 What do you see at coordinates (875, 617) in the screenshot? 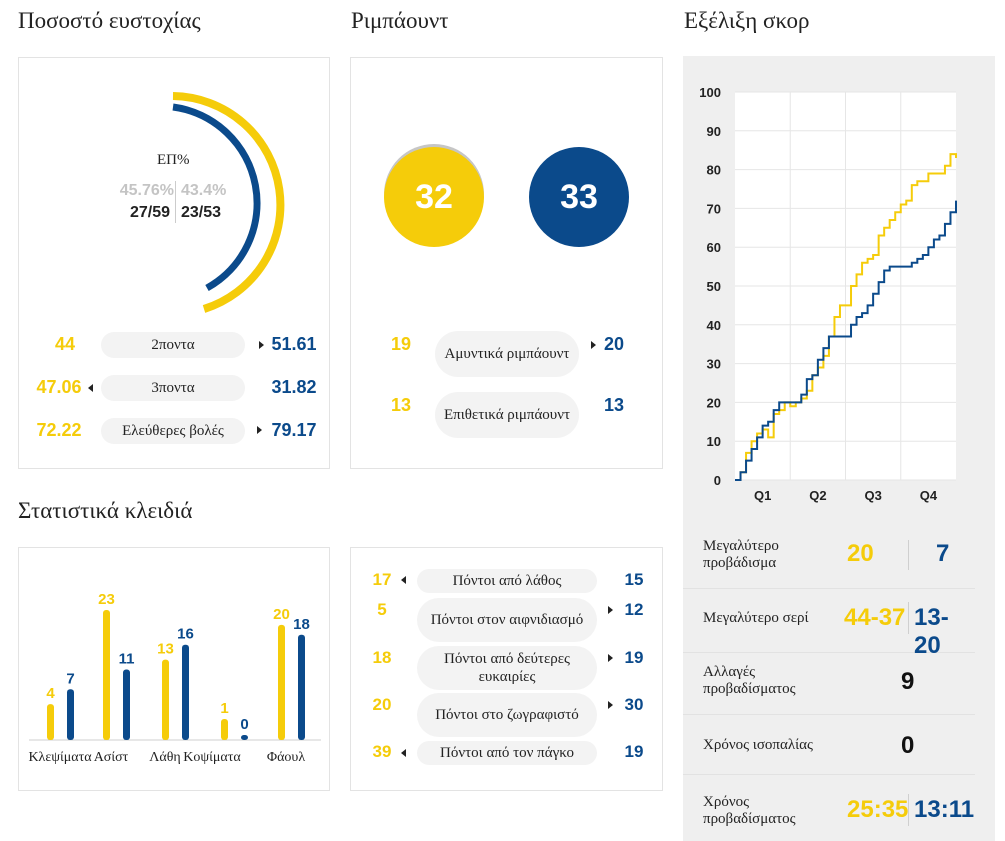
I see `team1-biggest-run: 44-37` at bounding box center [875, 617].